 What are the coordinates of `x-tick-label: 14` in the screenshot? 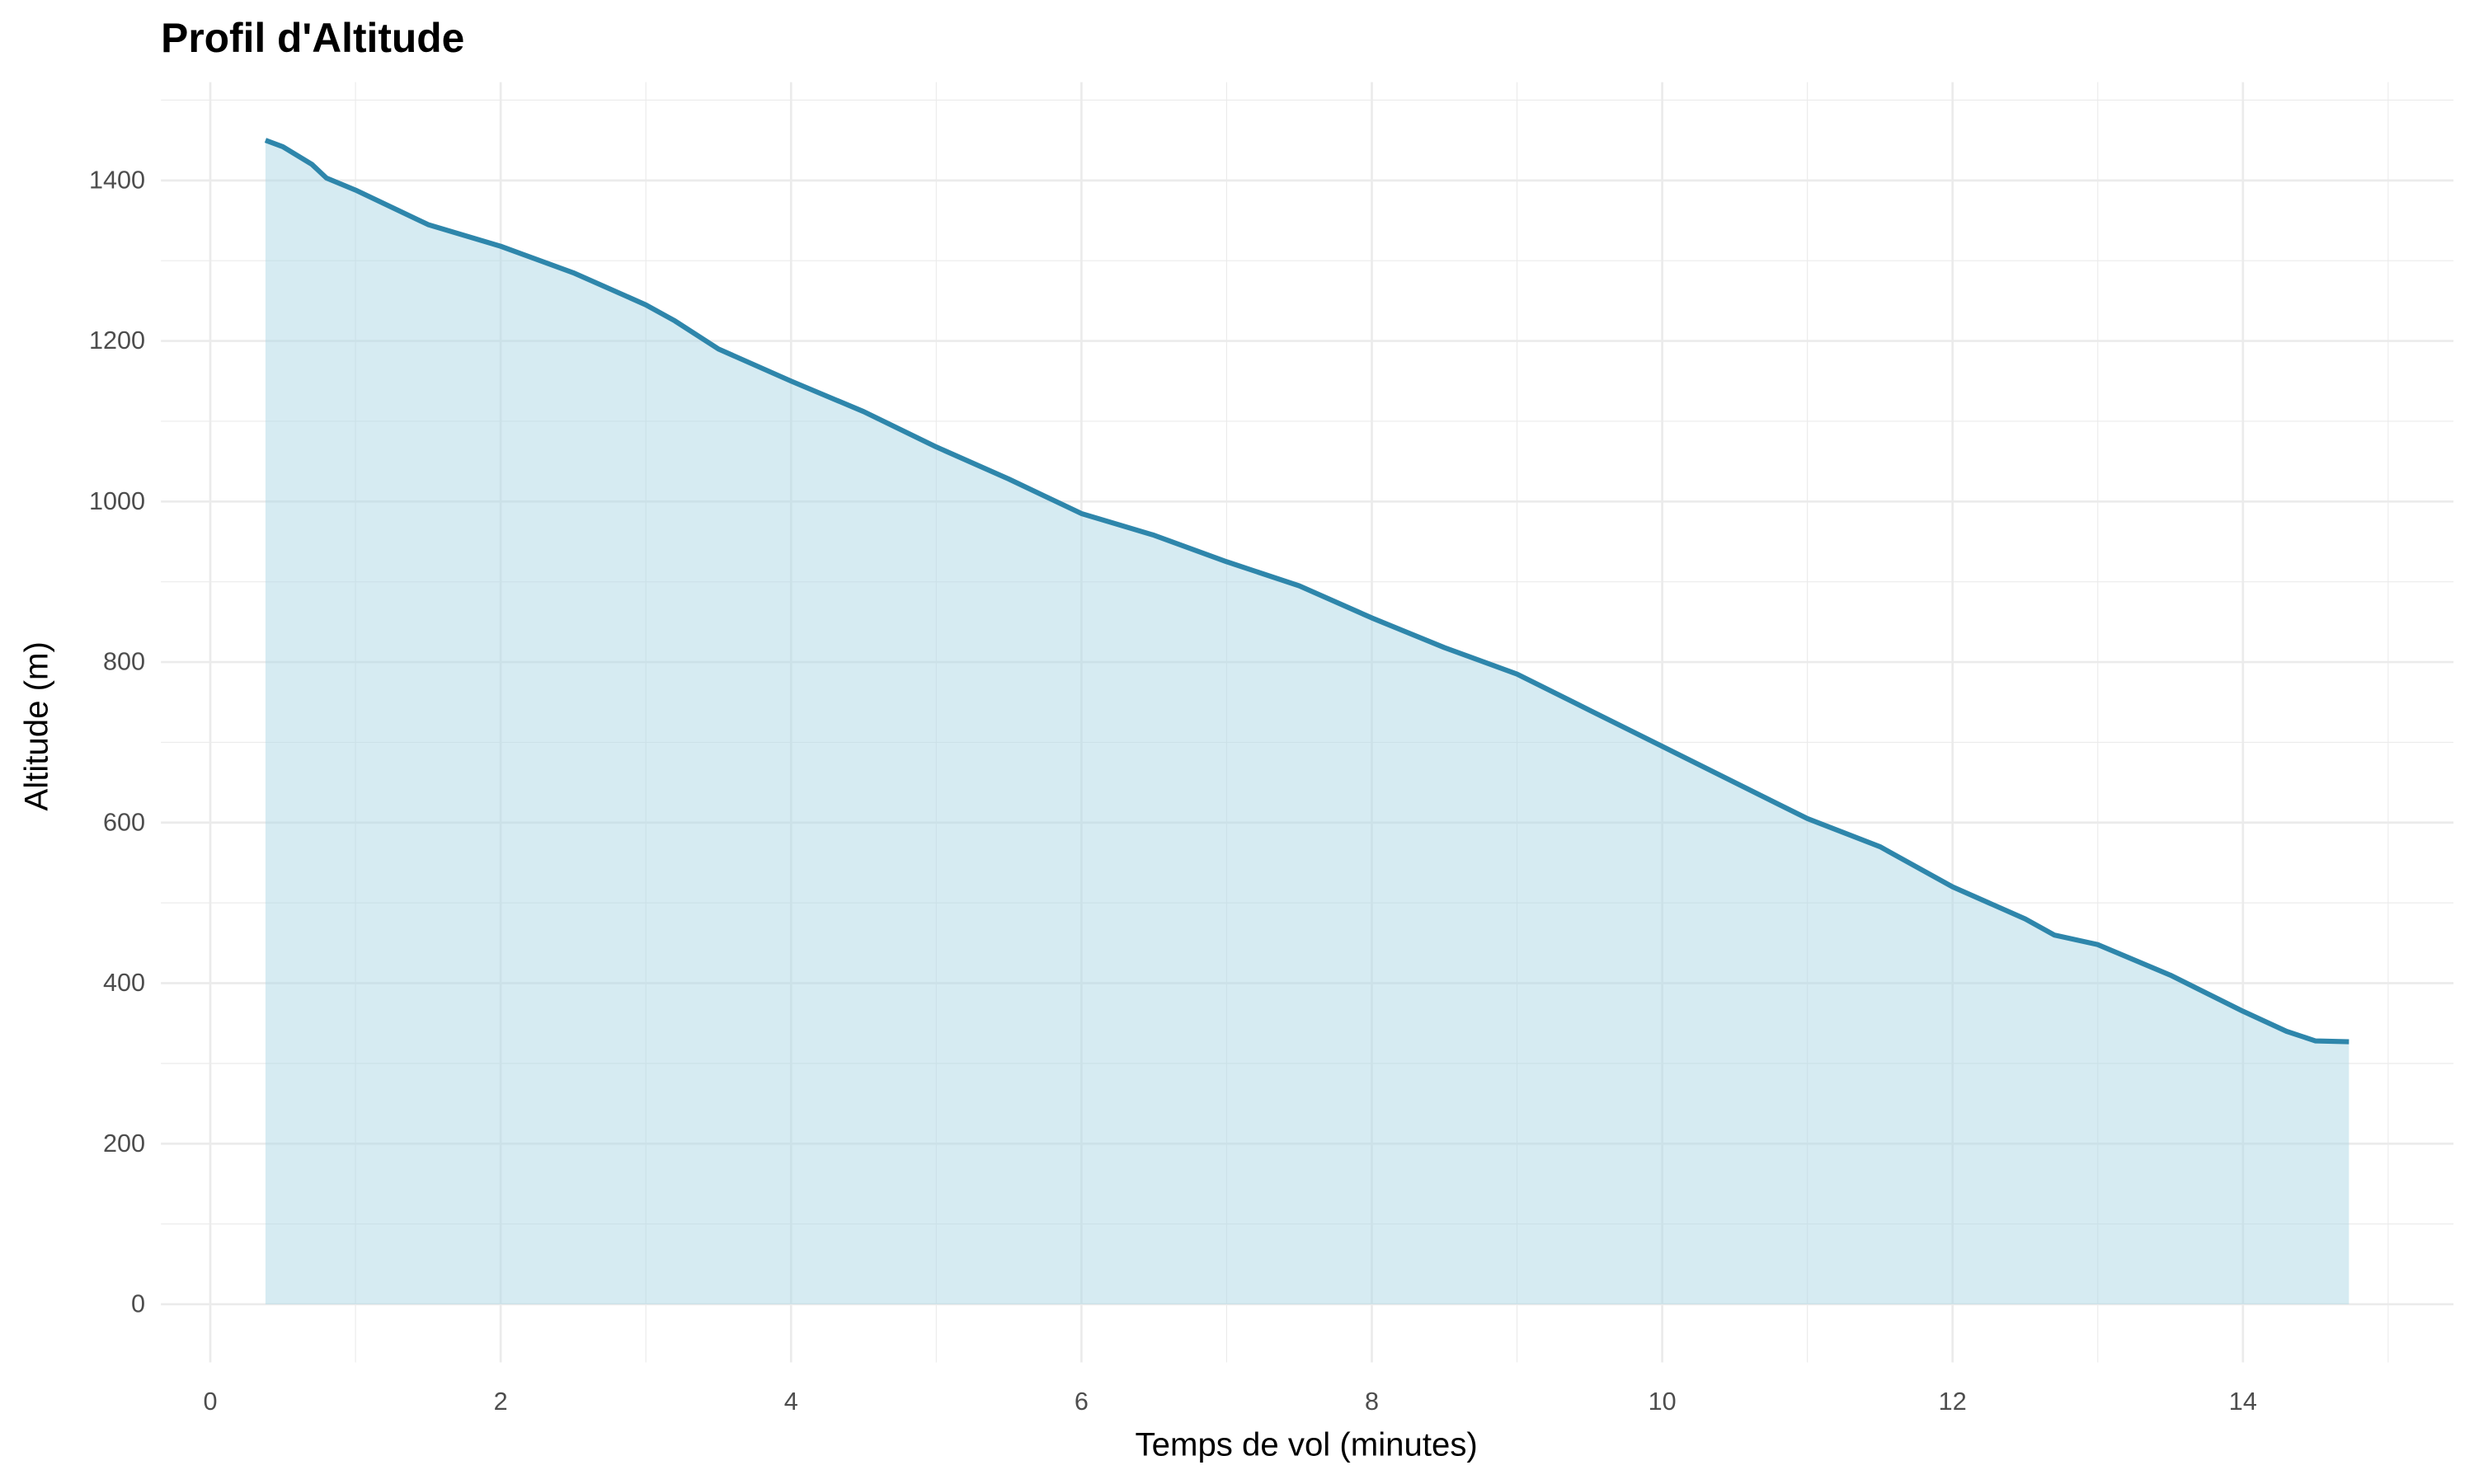 It's located at (2243, 1402).